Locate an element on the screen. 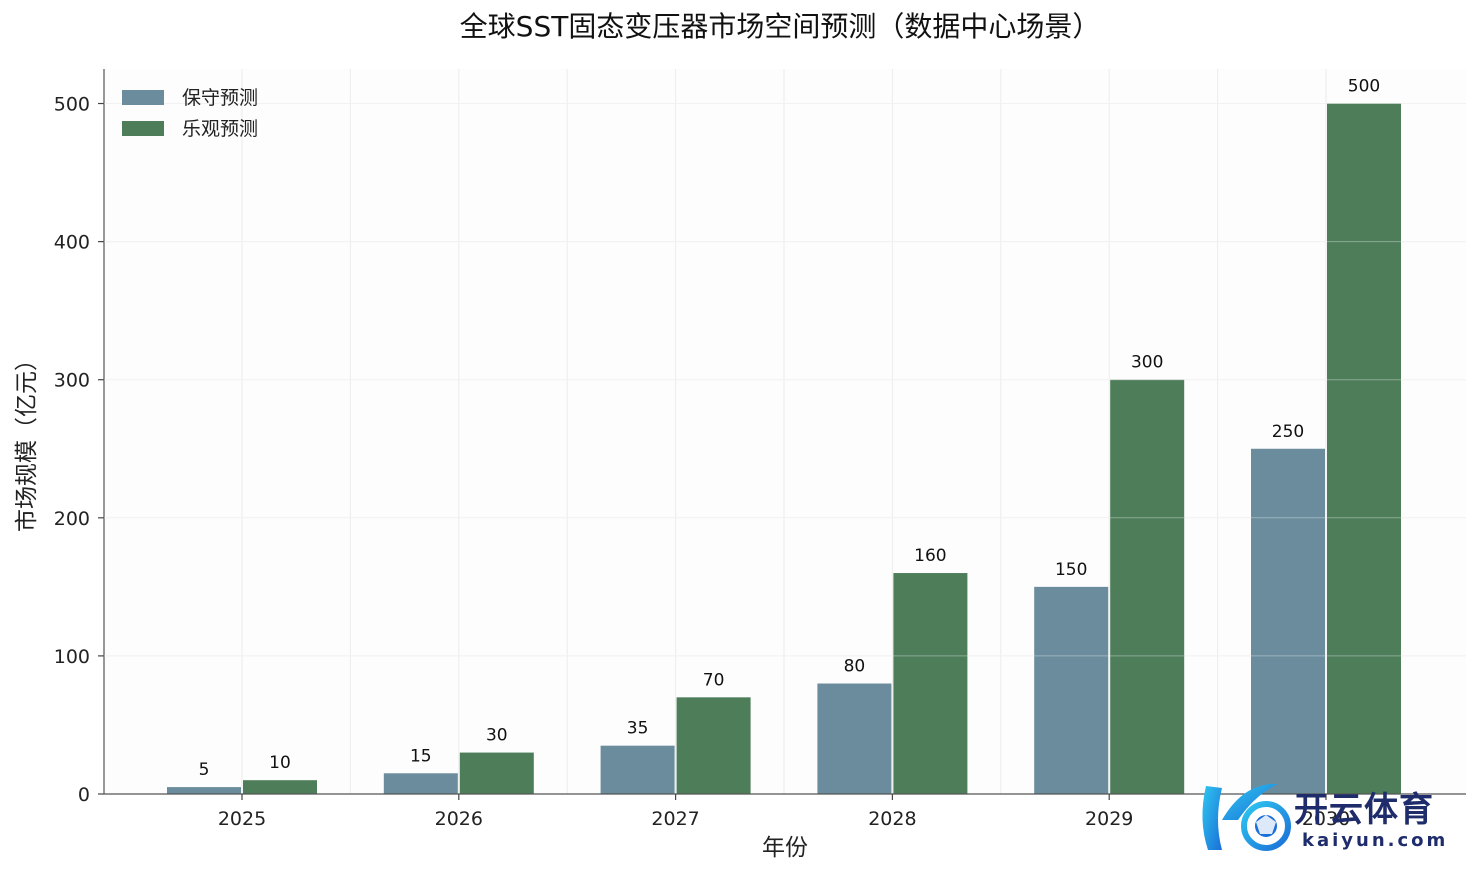  data-label: 150 is located at coordinates (1071, 570).